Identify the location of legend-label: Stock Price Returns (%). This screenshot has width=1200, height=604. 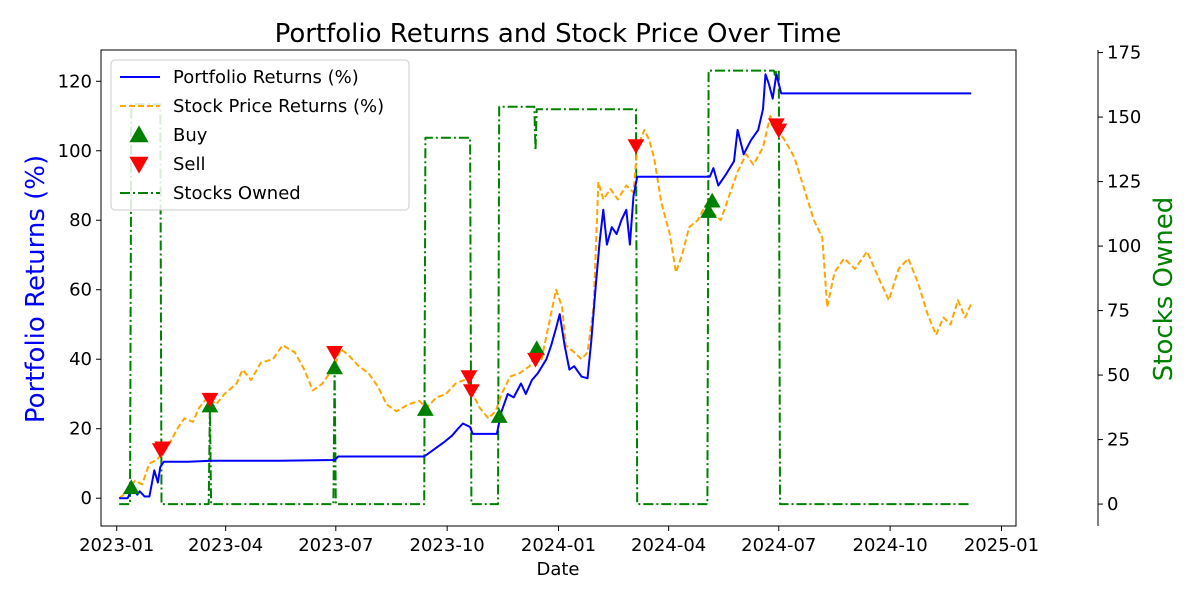
(278, 106).